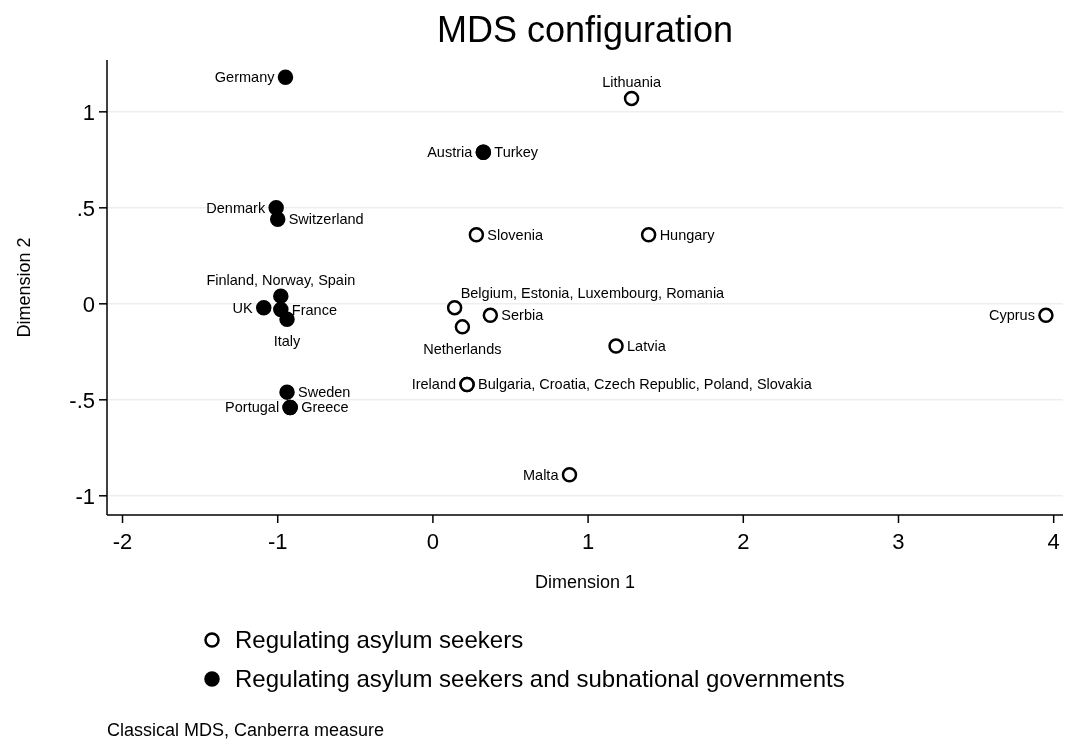  I want to click on data-label: Sweden, so click(324, 392).